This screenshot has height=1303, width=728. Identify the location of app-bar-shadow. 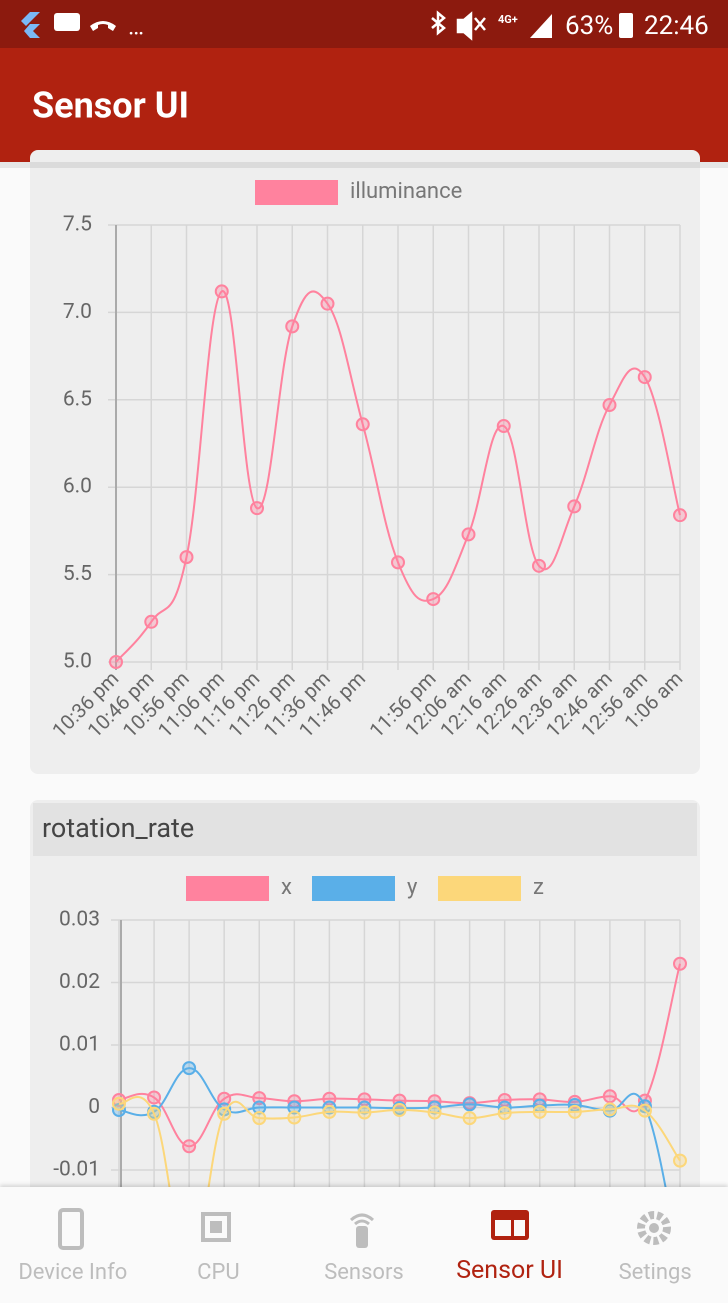
(364, 165).